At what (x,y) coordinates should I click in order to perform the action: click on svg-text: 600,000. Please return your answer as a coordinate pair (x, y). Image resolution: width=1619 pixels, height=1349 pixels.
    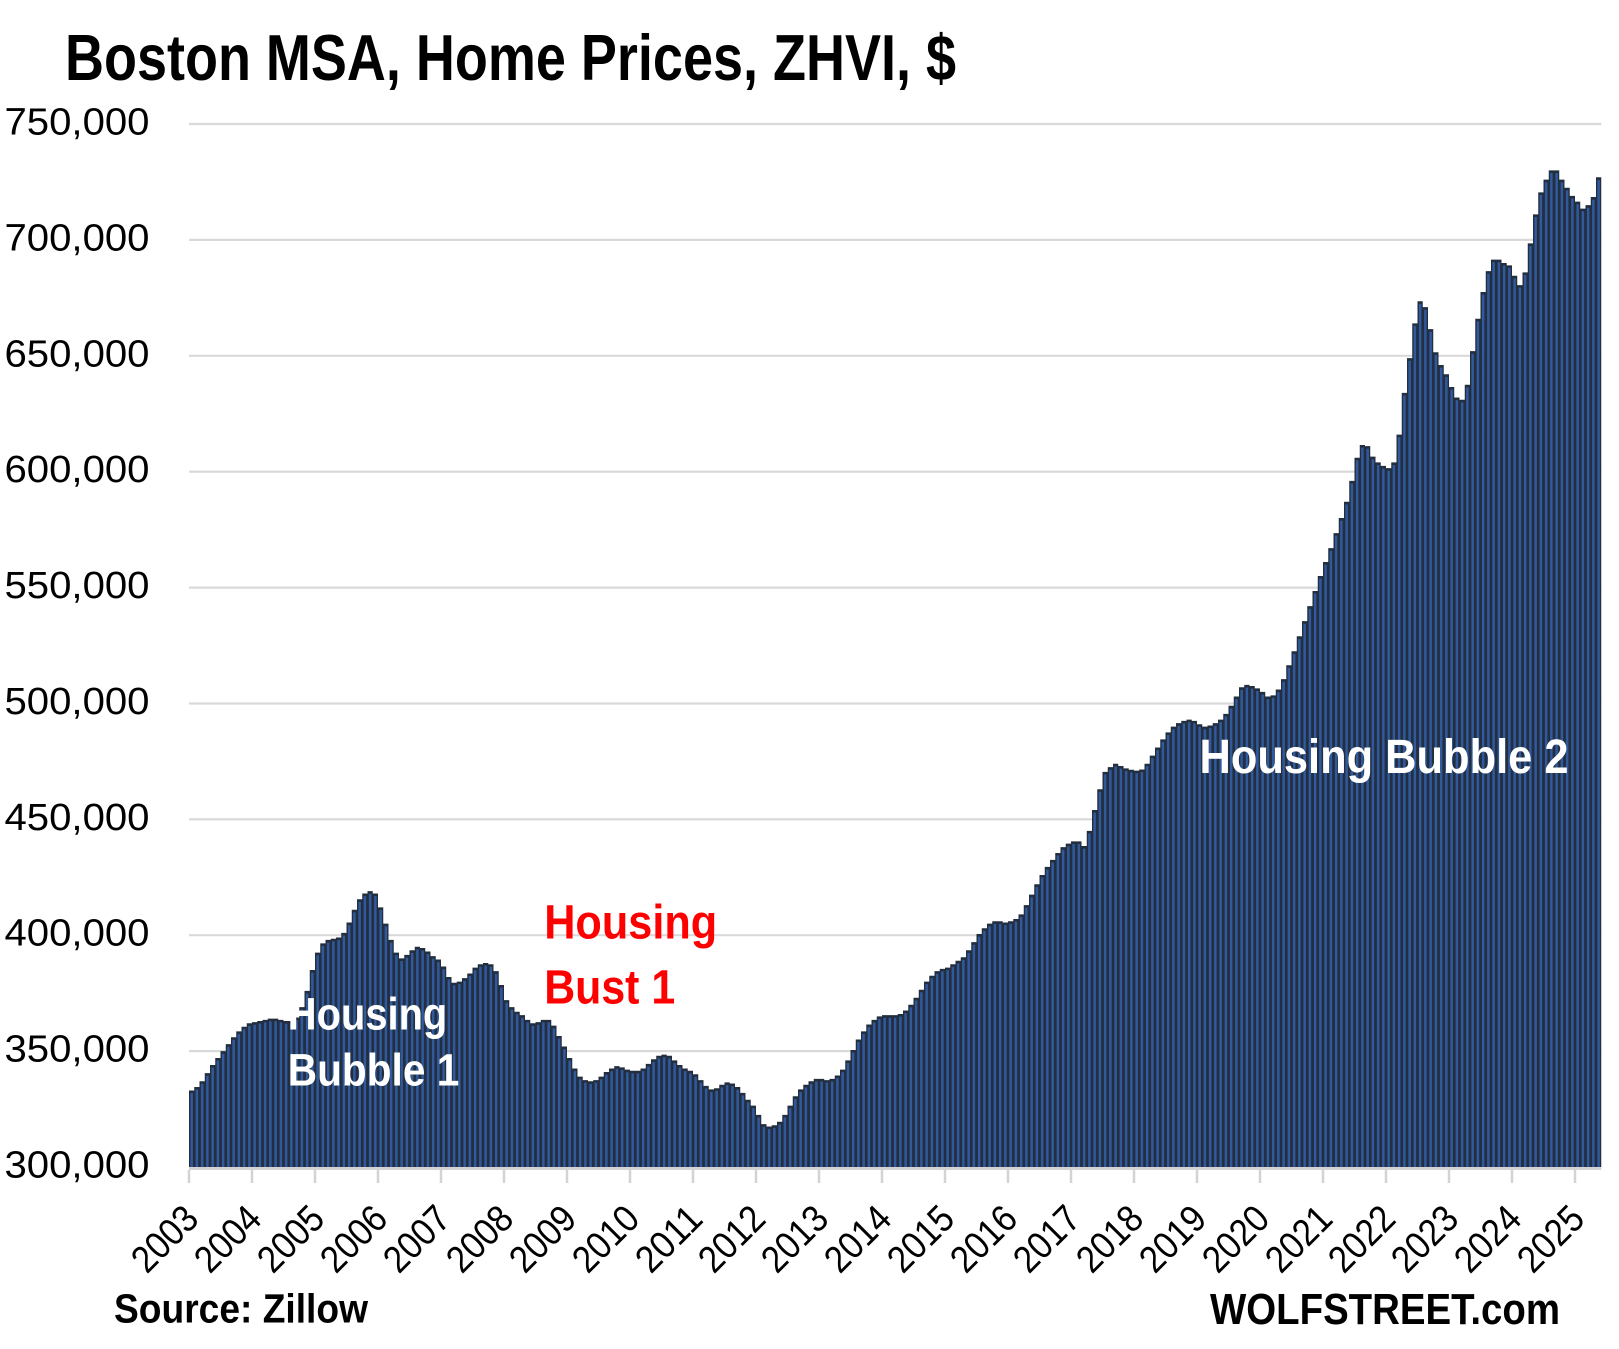
    Looking at the image, I should click on (77, 470).